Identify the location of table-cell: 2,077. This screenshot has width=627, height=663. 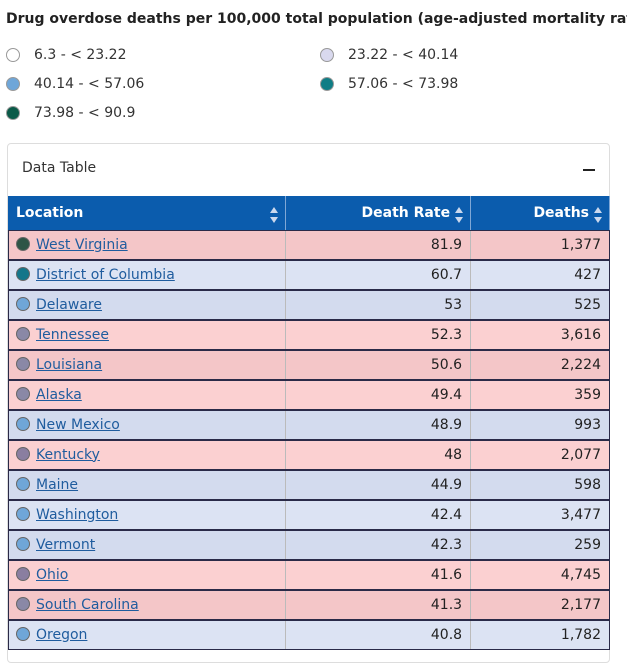
(540, 454).